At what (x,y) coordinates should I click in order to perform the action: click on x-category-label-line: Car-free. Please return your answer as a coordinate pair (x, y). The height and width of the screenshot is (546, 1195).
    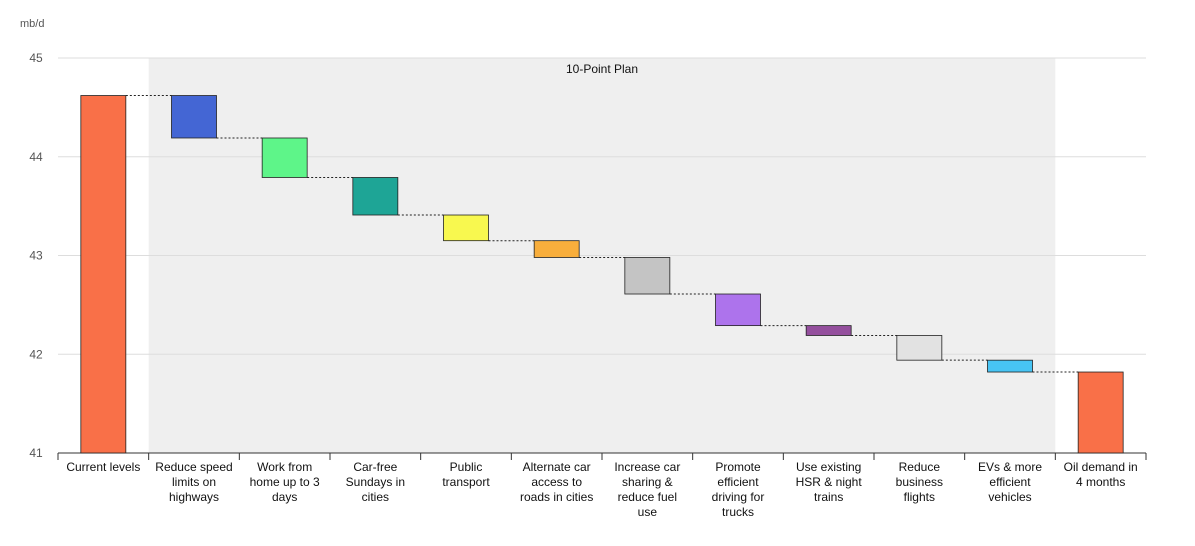
    Looking at the image, I should click on (375, 467).